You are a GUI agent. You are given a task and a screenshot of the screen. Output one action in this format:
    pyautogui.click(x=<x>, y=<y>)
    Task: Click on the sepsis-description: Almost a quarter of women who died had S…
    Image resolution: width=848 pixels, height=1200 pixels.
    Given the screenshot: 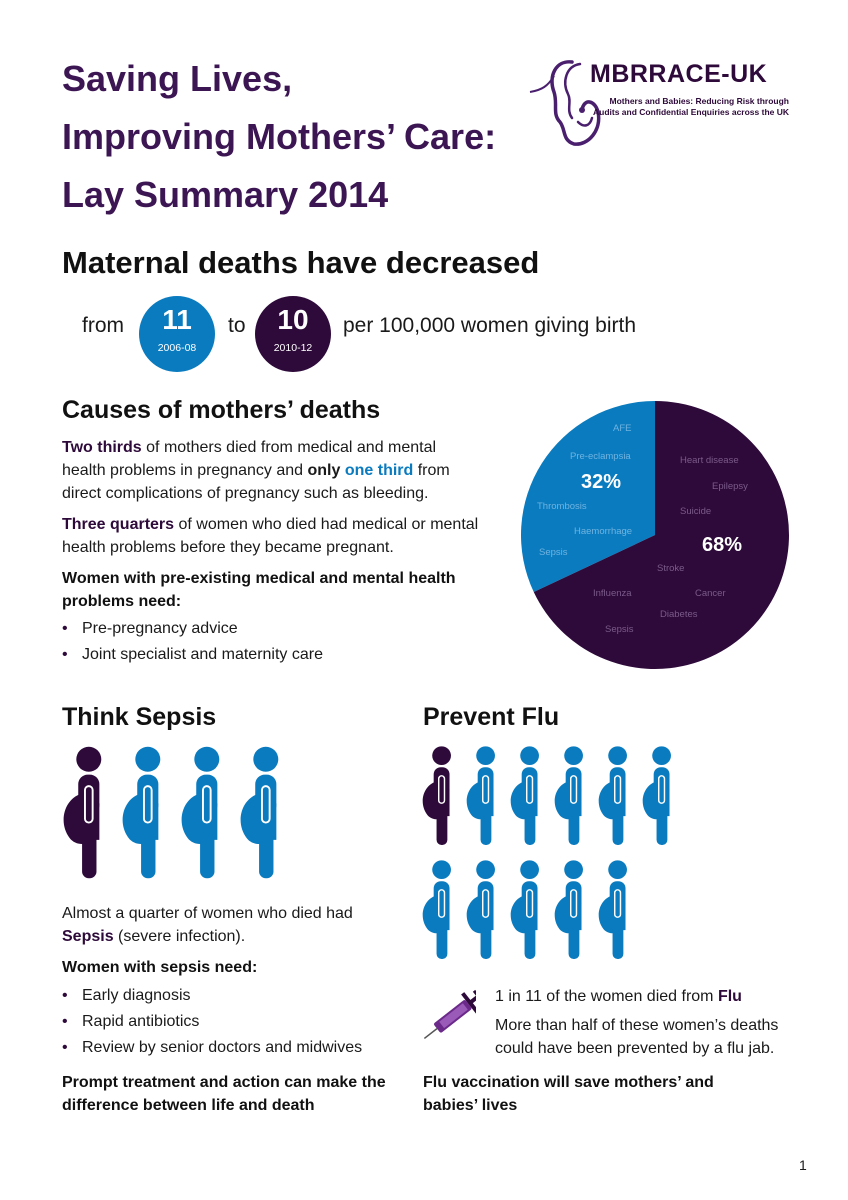 What is the action you would take?
    pyautogui.click(x=227, y=925)
    